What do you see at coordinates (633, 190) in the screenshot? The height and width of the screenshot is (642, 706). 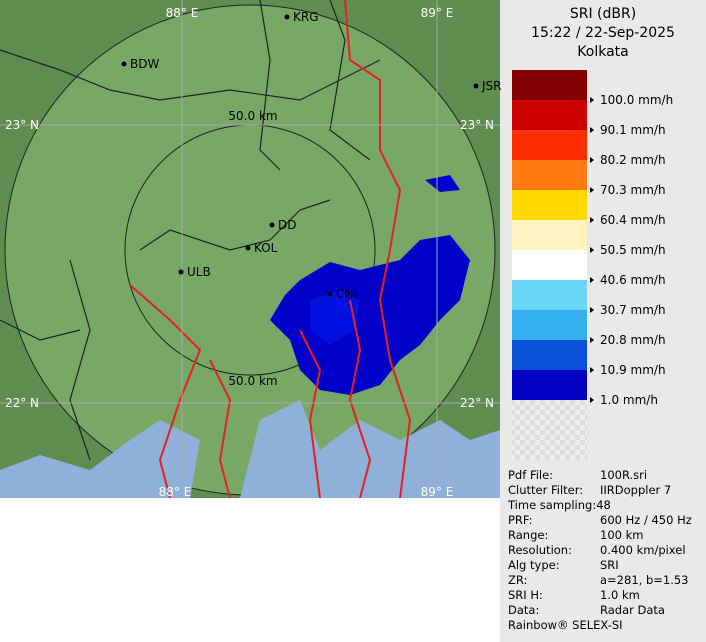 I see `legend-label: 70.3 mm/h` at bounding box center [633, 190].